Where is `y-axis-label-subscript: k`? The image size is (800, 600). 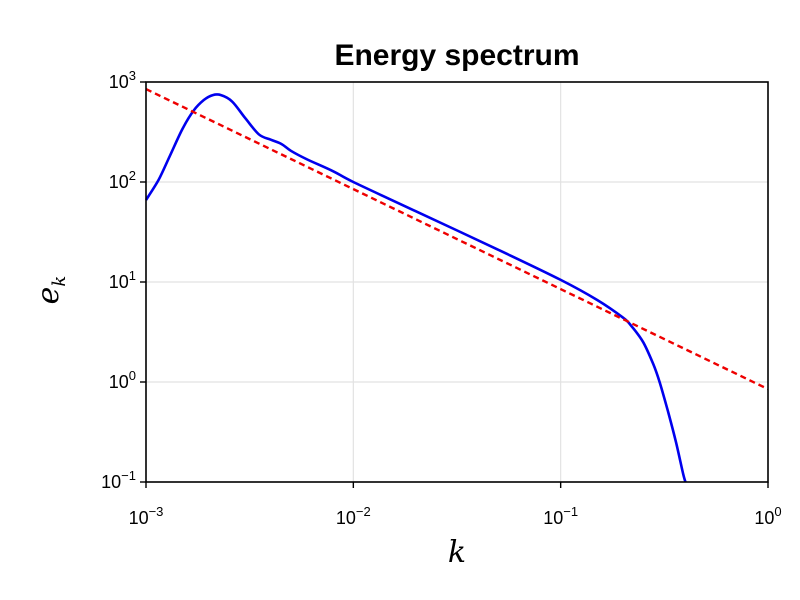
y-axis-label-subscript: k is located at coordinates (59, 281).